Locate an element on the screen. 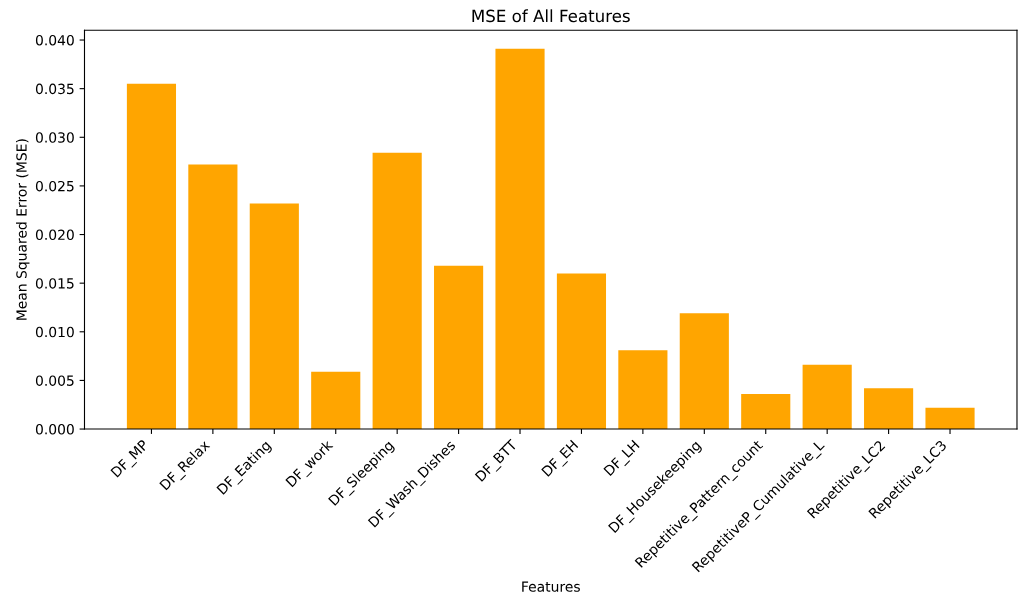 This screenshot has width=1018, height=606. y-tick-label: 0.035 is located at coordinates (54, 89).